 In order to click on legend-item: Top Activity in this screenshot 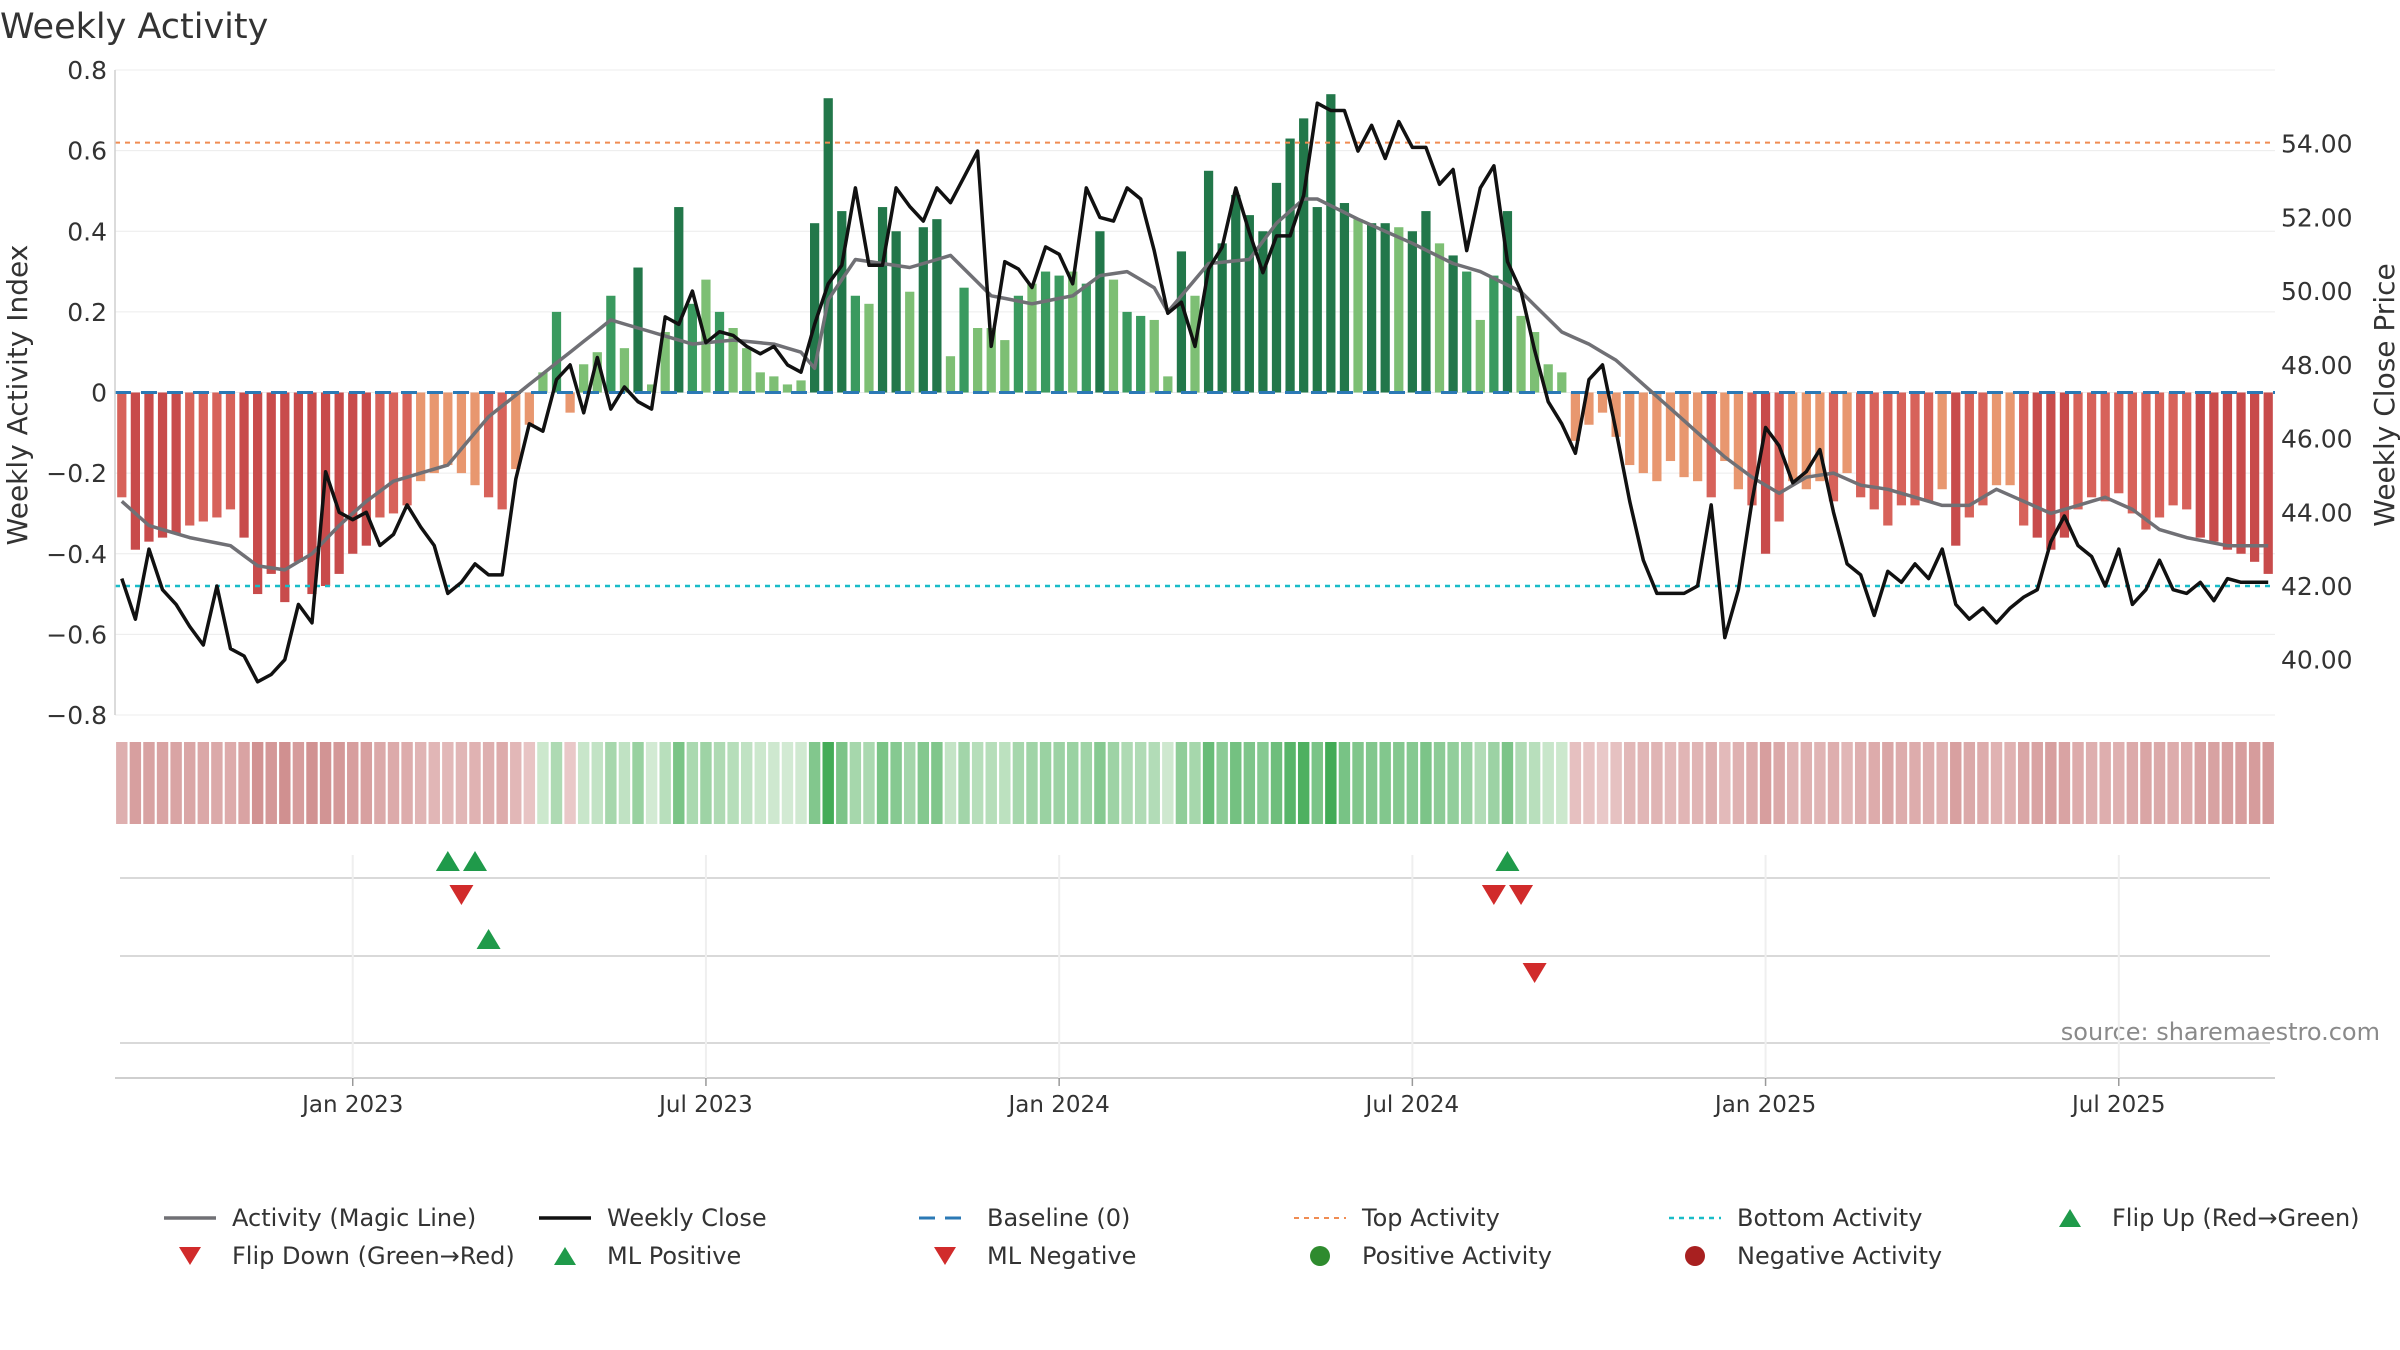, I will do `click(1395, 1218)`.